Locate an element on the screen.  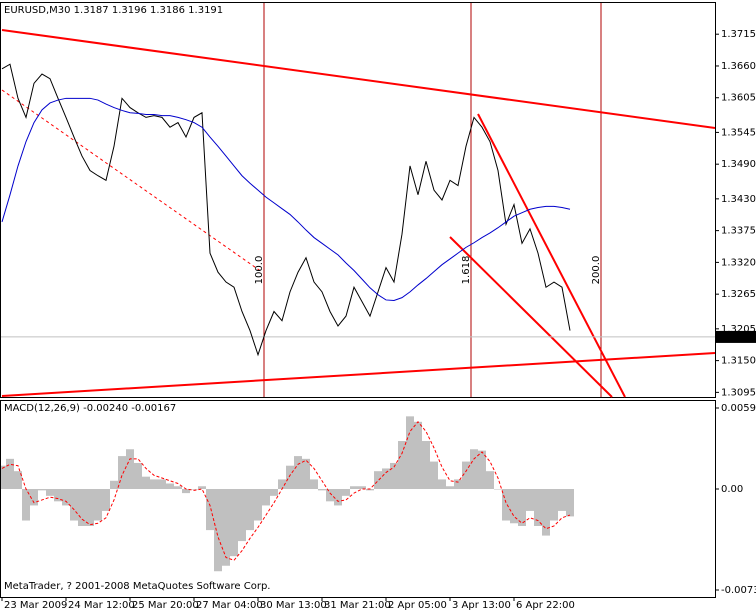
y-tick-label: 1.3545 is located at coordinates (738, 132).